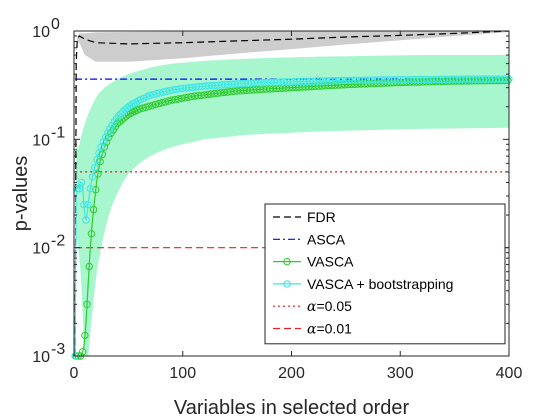 The width and height of the screenshot is (560, 420). I want to click on x-axis-title: Variables in selected order, so click(292, 408).